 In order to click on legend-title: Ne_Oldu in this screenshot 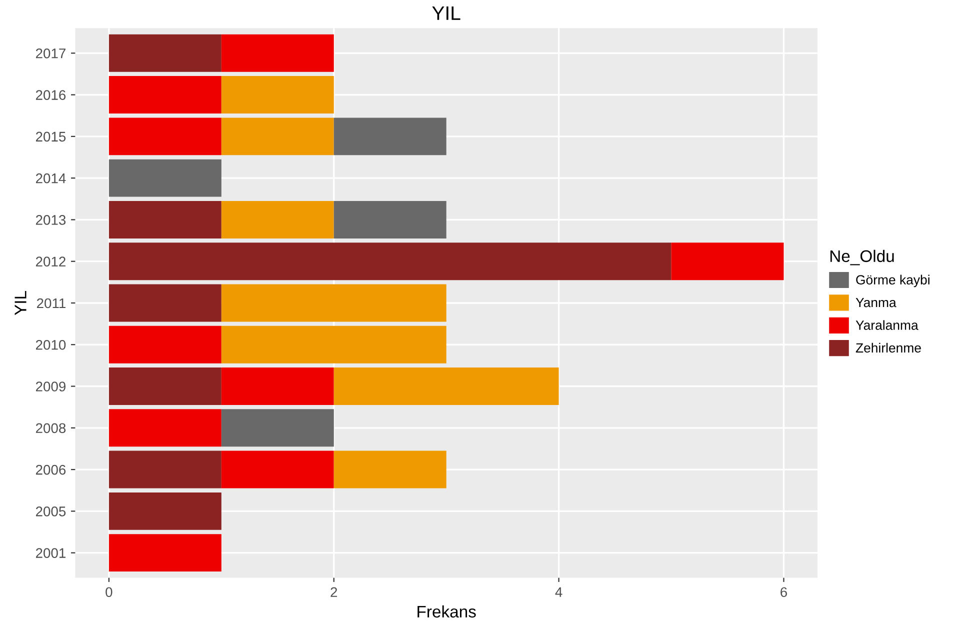, I will do `click(862, 258)`.